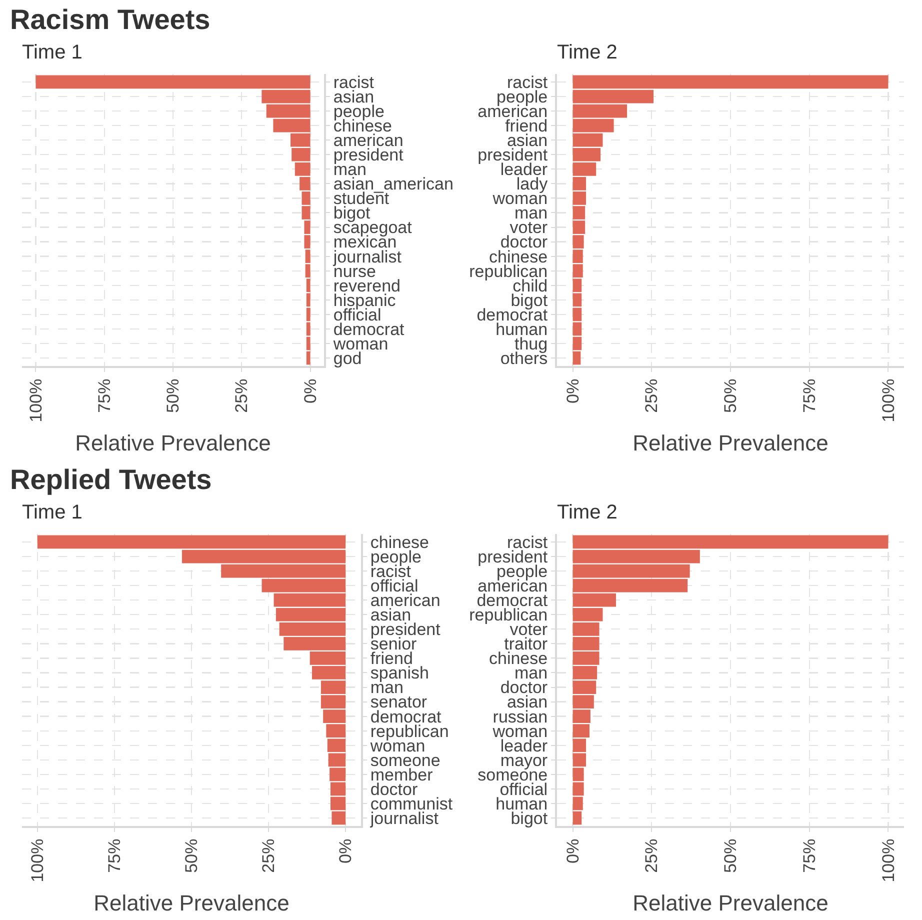 The width and height of the screenshot is (922, 920). I want to click on y-tick-label: leader, so click(524, 746).